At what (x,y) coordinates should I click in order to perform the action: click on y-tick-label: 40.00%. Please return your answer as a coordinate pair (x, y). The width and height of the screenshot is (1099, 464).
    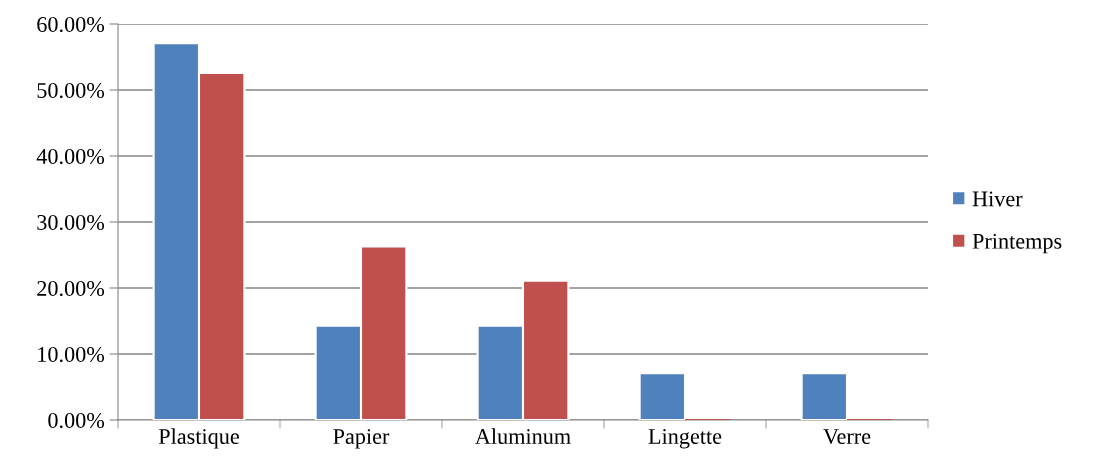
    Looking at the image, I should click on (70, 156).